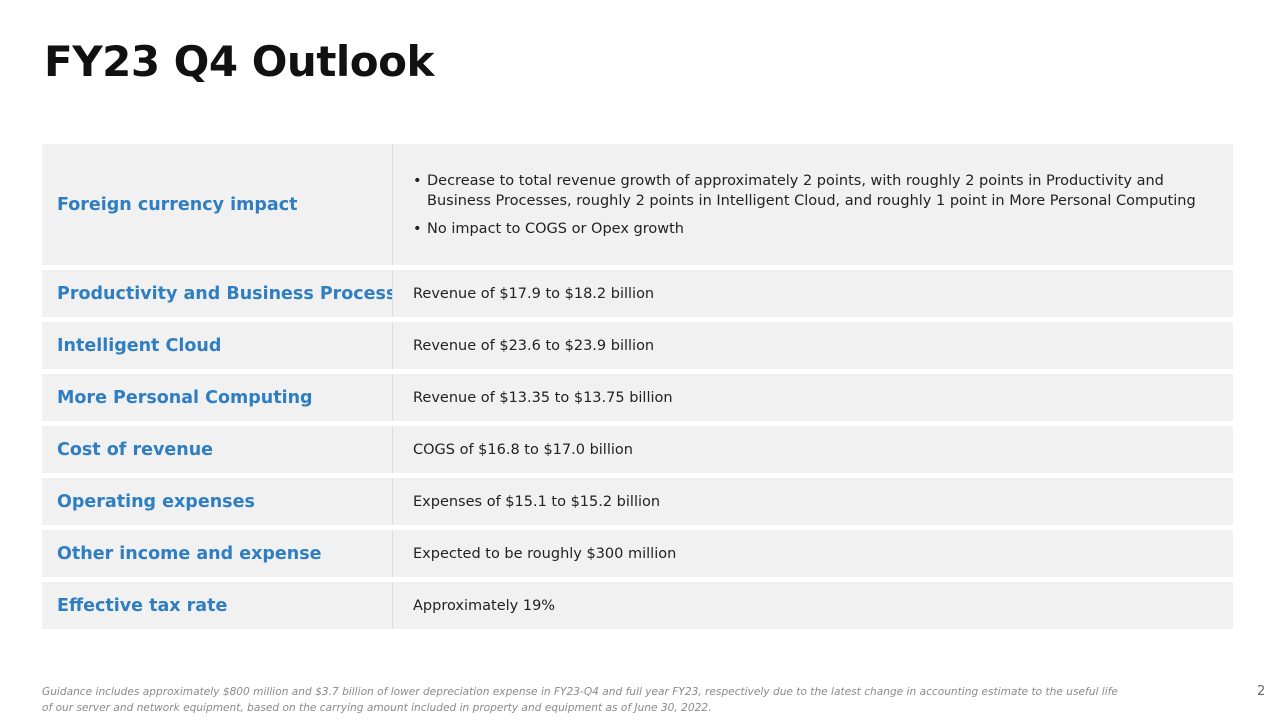 The image size is (1277, 723). I want to click on row-value: Revenue of $13.35 to $13.75 billion, so click(543, 397).